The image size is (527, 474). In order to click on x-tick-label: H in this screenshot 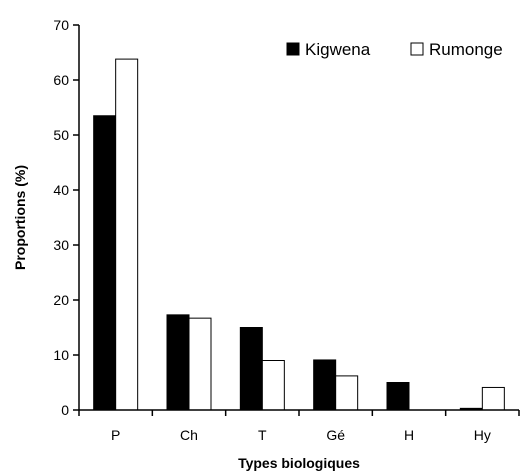, I will do `click(409, 435)`.